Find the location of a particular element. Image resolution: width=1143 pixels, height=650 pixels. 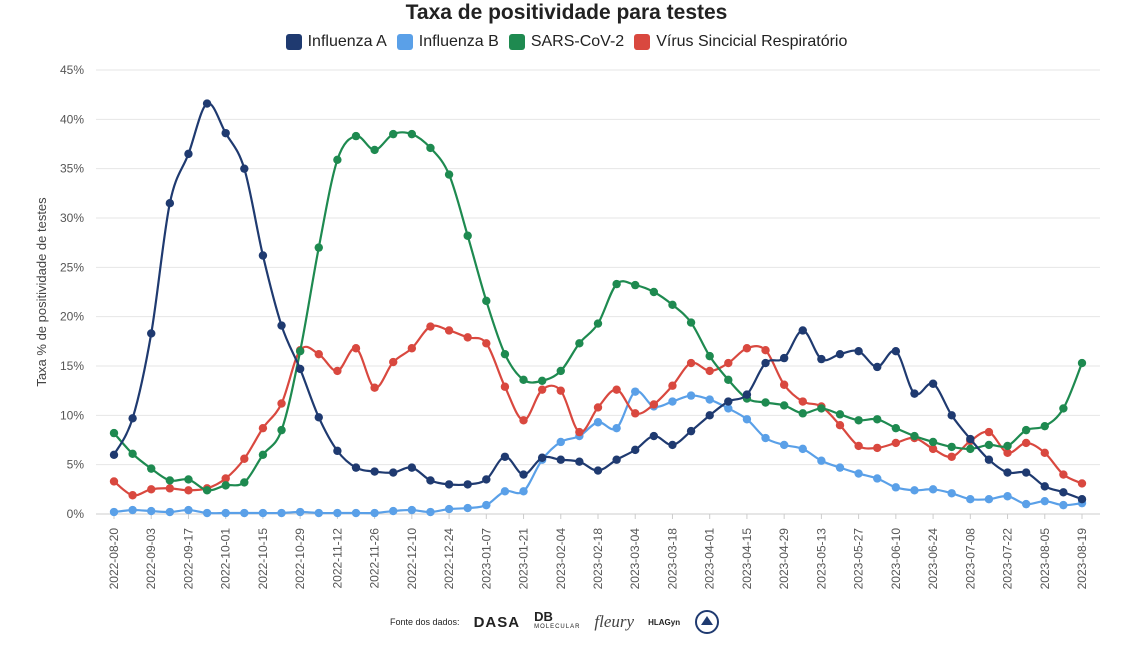

x-tick-label: 2022-12-10 is located at coordinates (412, 559).